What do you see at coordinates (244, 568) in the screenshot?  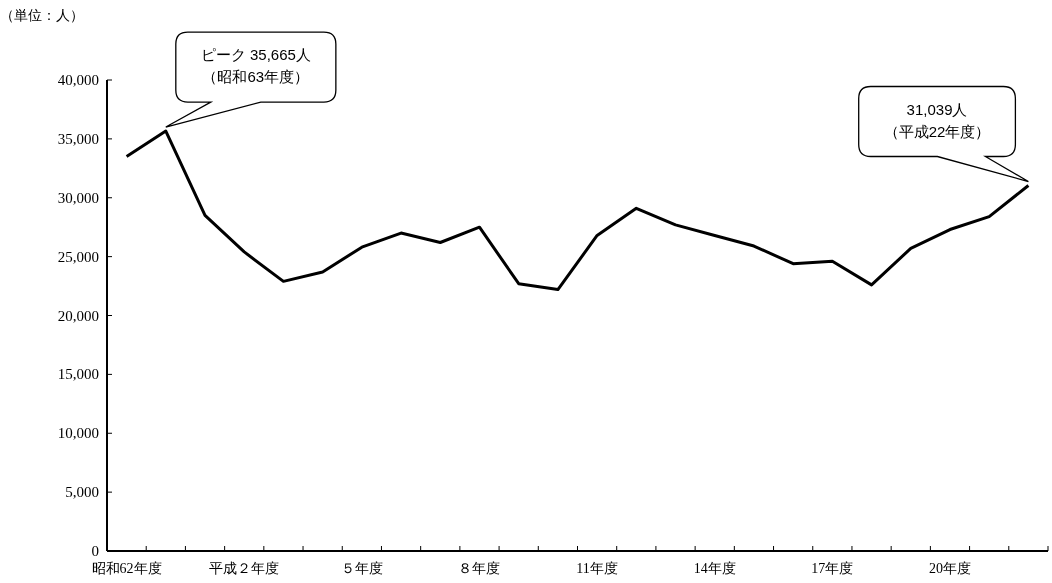 I see `x-tick-label: 平成２年度` at bounding box center [244, 568].